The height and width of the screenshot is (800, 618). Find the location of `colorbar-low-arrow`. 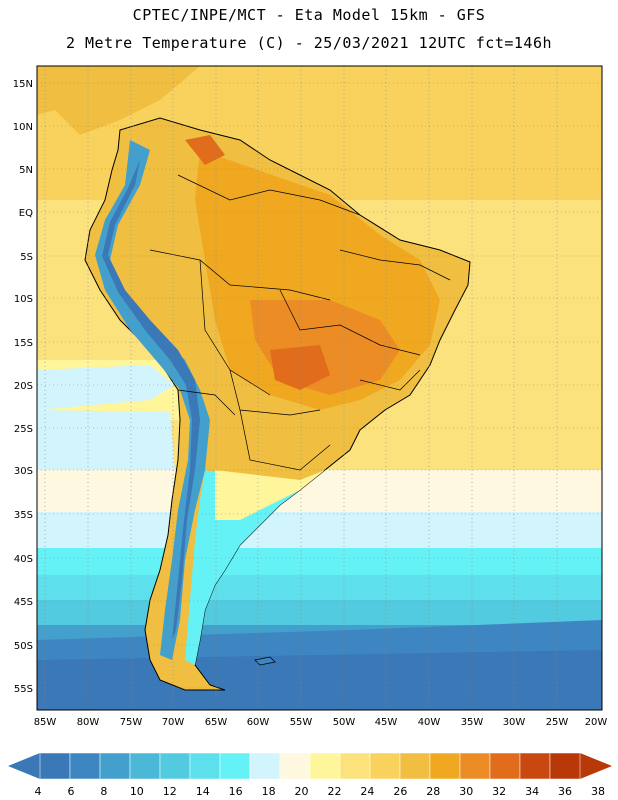

colorbar-low-arrow is located at coordinates (24, 766).